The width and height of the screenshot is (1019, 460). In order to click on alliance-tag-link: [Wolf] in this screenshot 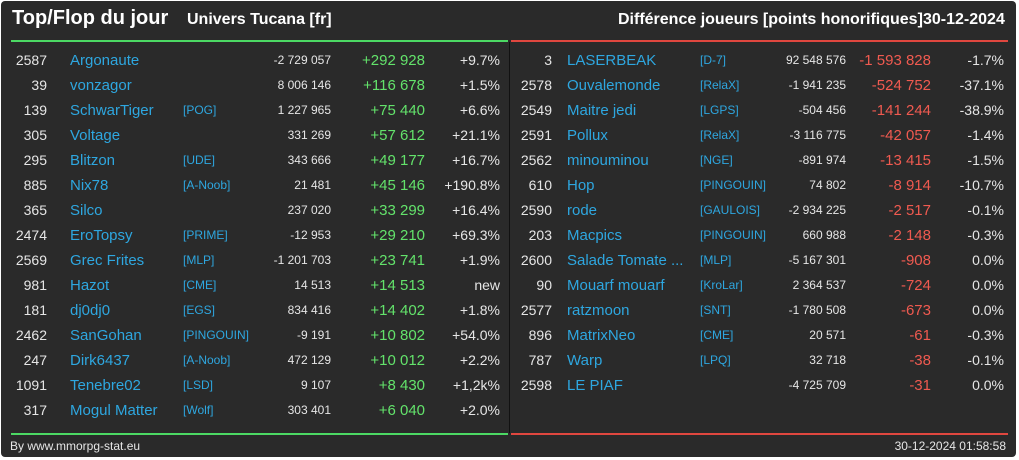, I will do `click(198, 410)`.